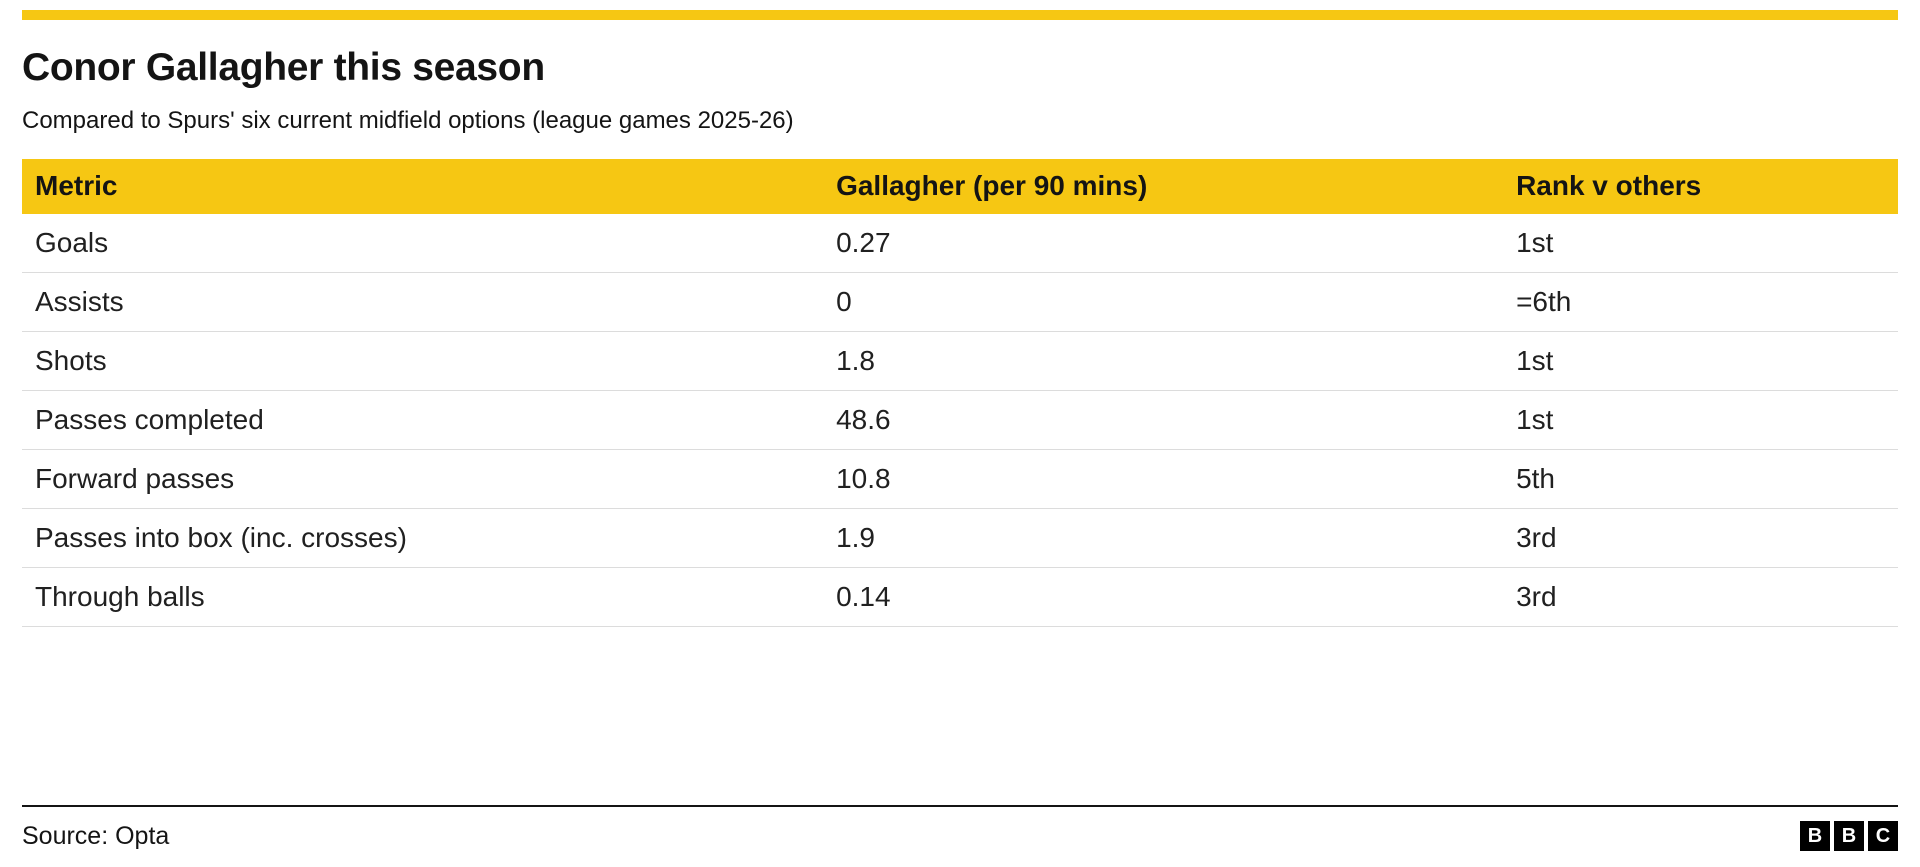  I want to click on value-cell: 10.8, so click(863, 478).